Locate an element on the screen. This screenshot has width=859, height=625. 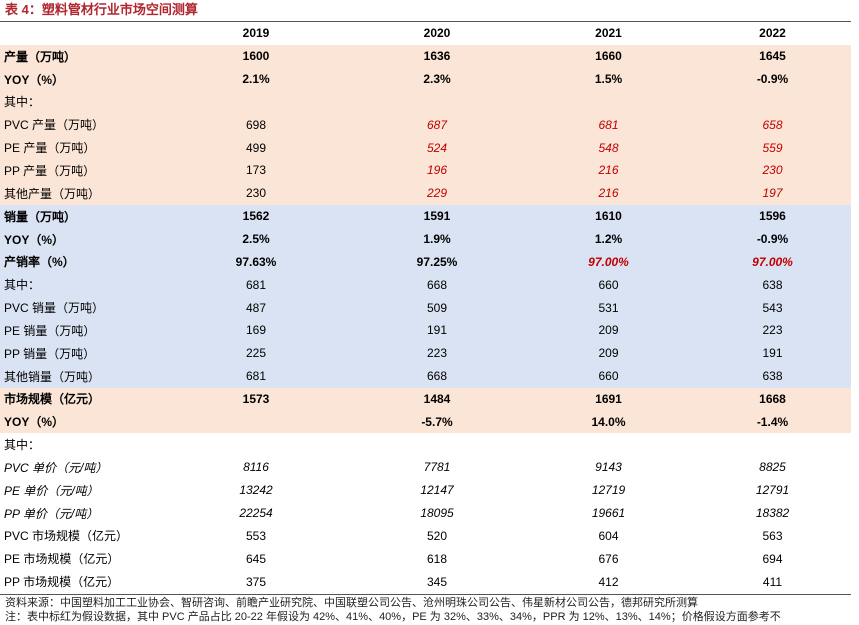
cell-2021: 604 is located at coordinates (608, 536).